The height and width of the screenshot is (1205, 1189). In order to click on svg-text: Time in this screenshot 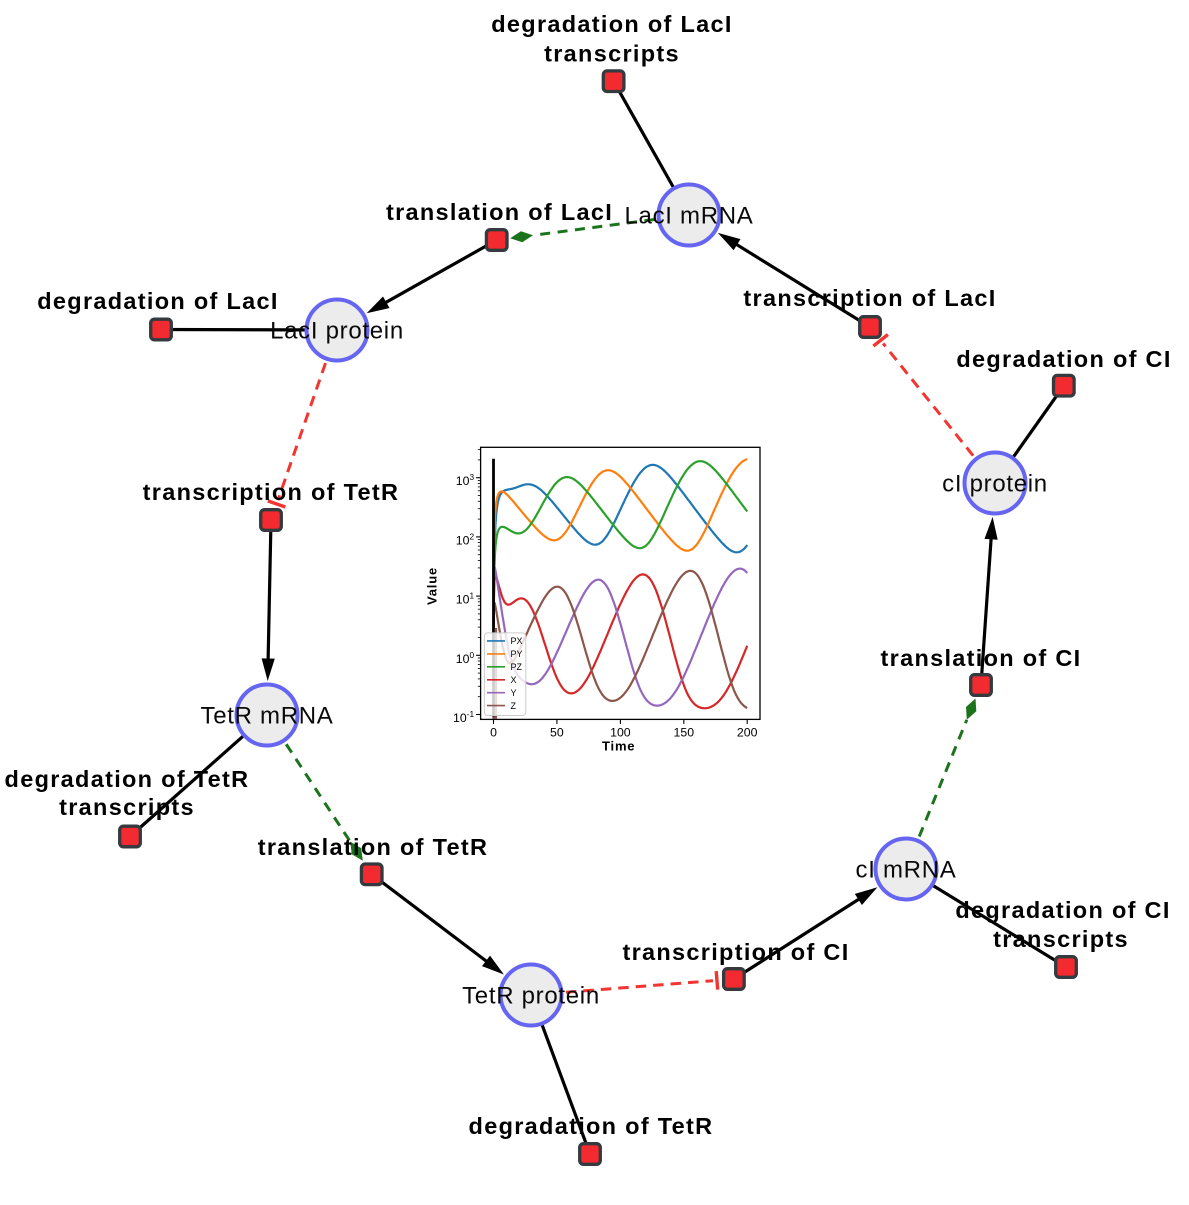, I will do `click(618, 745)`.